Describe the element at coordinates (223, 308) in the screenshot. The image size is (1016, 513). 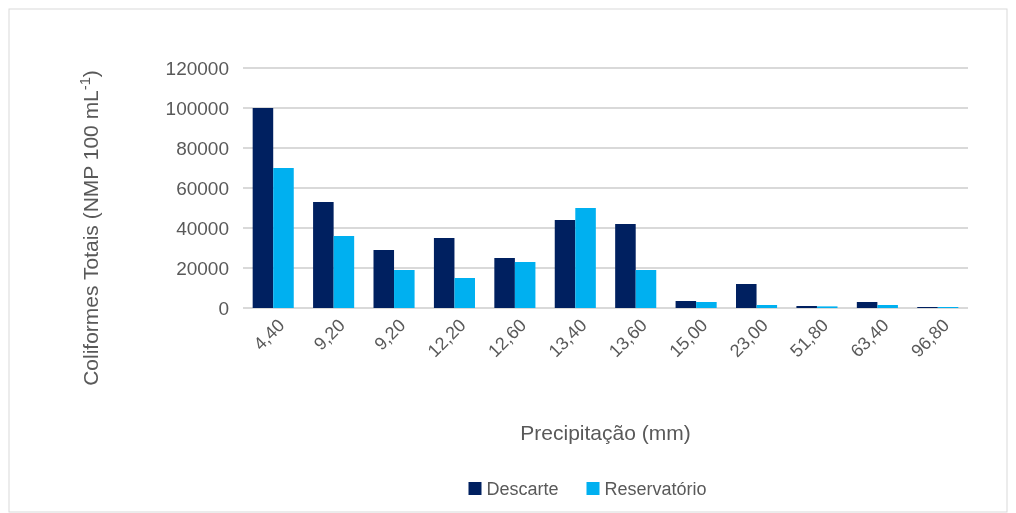
I see `y-tick-label: 0` at that location.